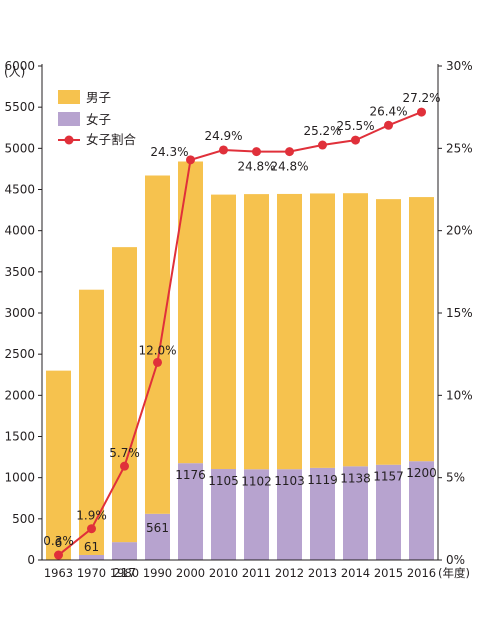 This screenshot has height=640, width=480. I want to click on x-tick-label-2013: 2013, so click(322, 573).